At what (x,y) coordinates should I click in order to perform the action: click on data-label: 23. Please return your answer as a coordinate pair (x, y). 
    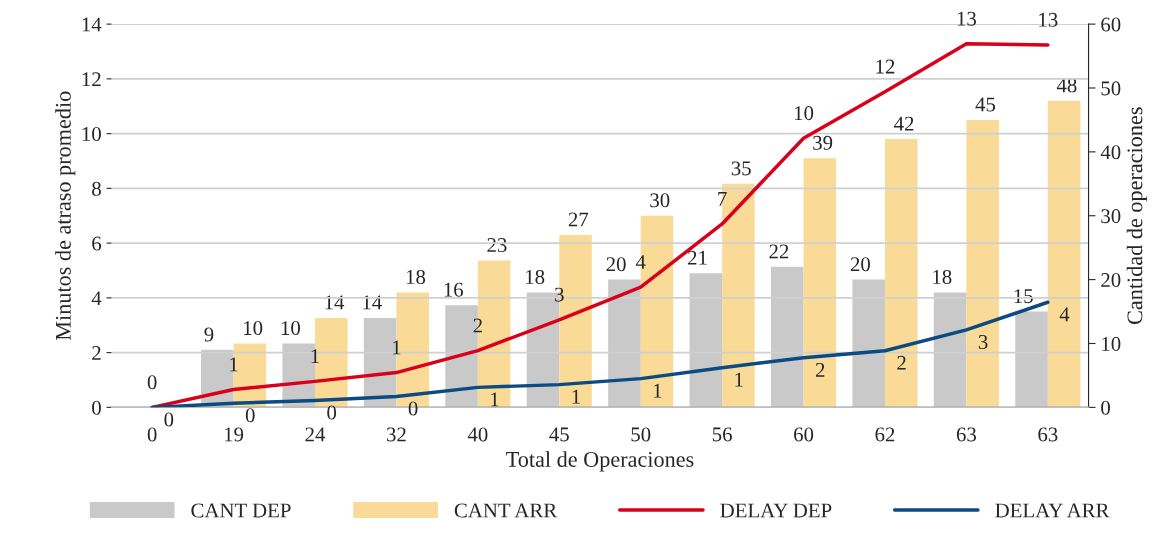
    Looking at the image, I should click on (497, 245).